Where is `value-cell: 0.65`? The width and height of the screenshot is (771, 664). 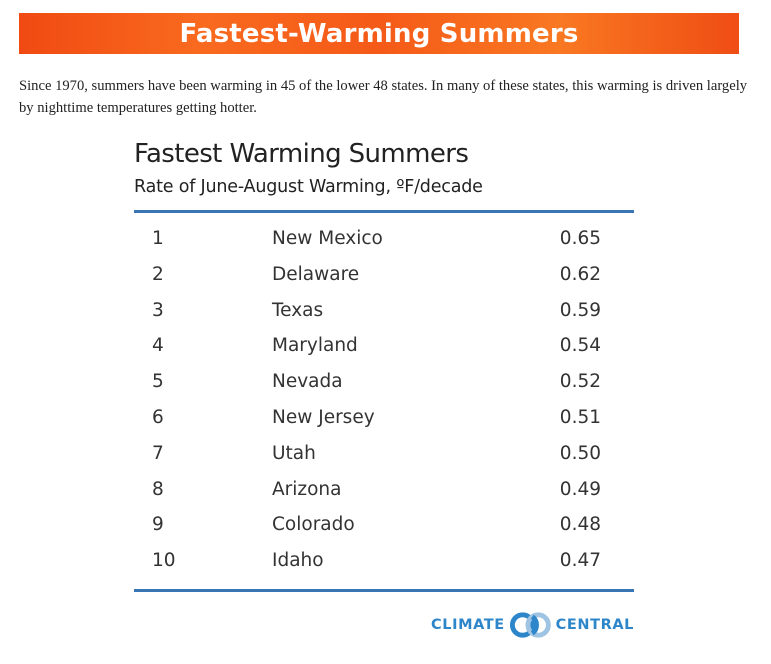 value-cell: 0.65 is located at coordinates (580, 238).